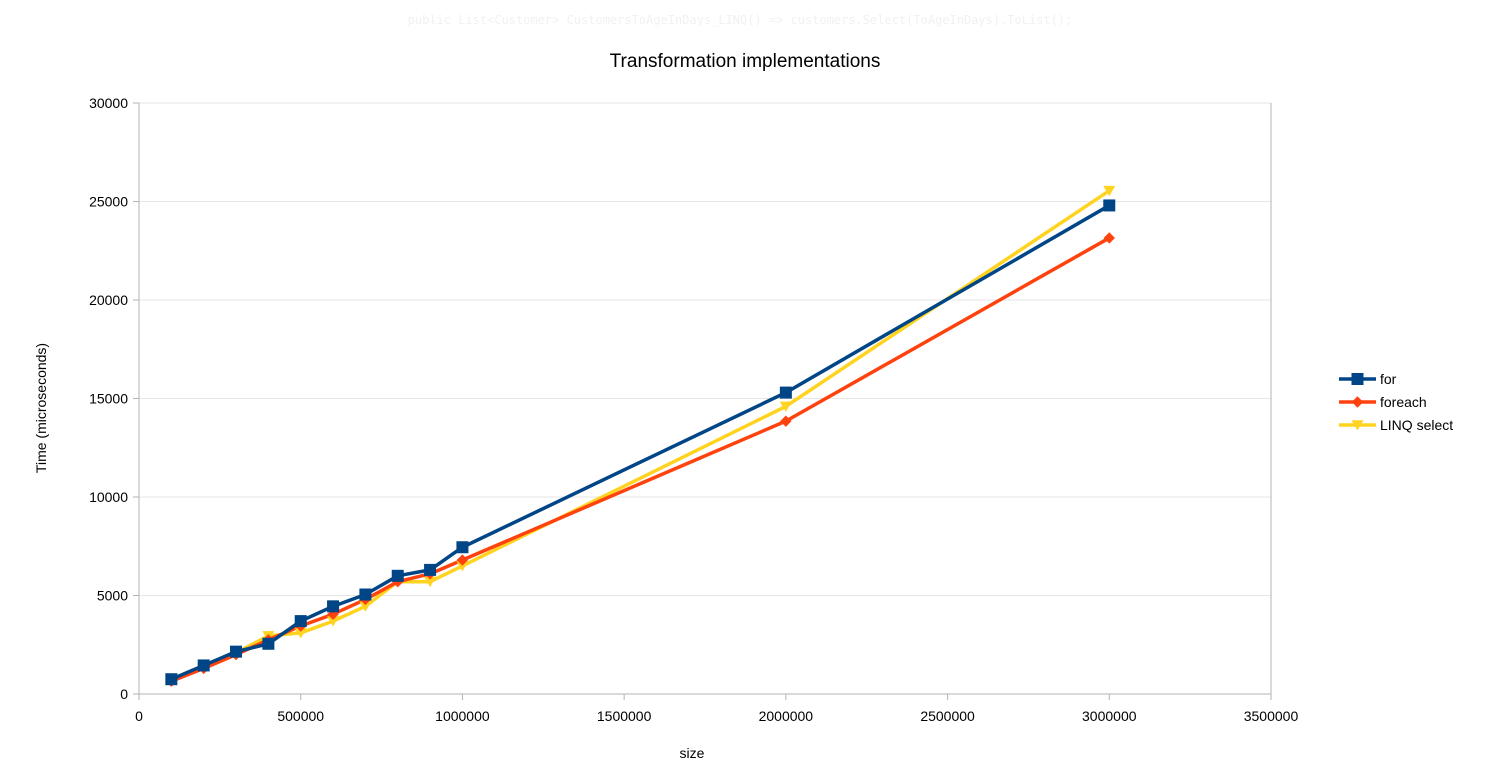  What do you see at coordinates (786, 716) in the screenshot?
I see `x-tick-label: 2000000` at bounding box center [786, 716].